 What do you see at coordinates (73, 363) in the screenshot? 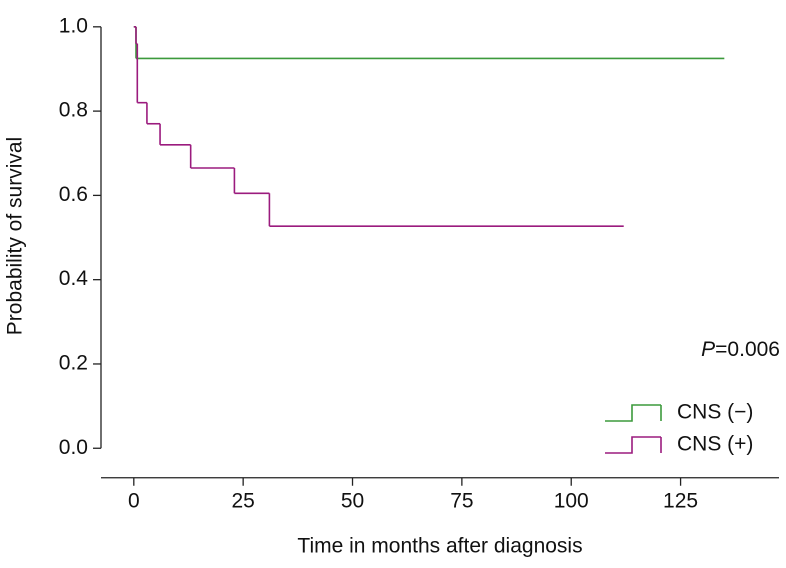
I see `y-tick-label: 0.2` at bounding box center [73, 363].